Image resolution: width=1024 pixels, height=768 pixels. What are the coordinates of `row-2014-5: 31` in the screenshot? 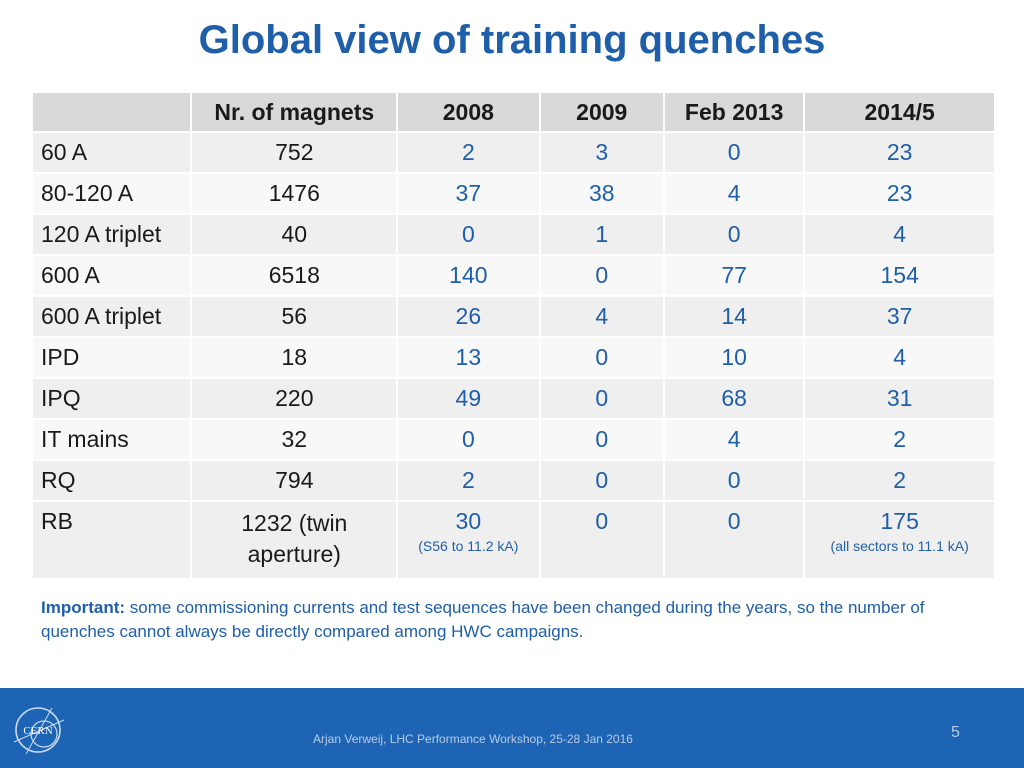 It's located at (899, 398).